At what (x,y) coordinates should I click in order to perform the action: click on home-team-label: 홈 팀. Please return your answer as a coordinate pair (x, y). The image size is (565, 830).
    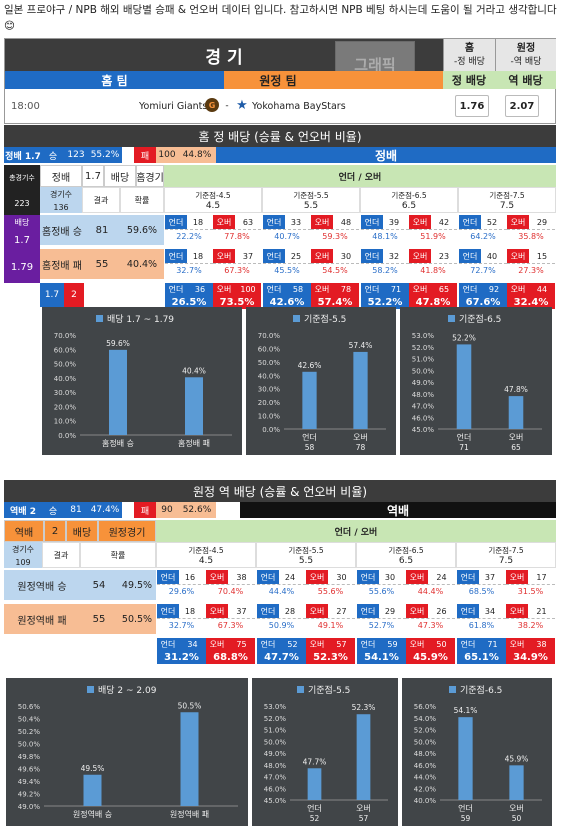
    Looking at the image, I should click on (114, 80).